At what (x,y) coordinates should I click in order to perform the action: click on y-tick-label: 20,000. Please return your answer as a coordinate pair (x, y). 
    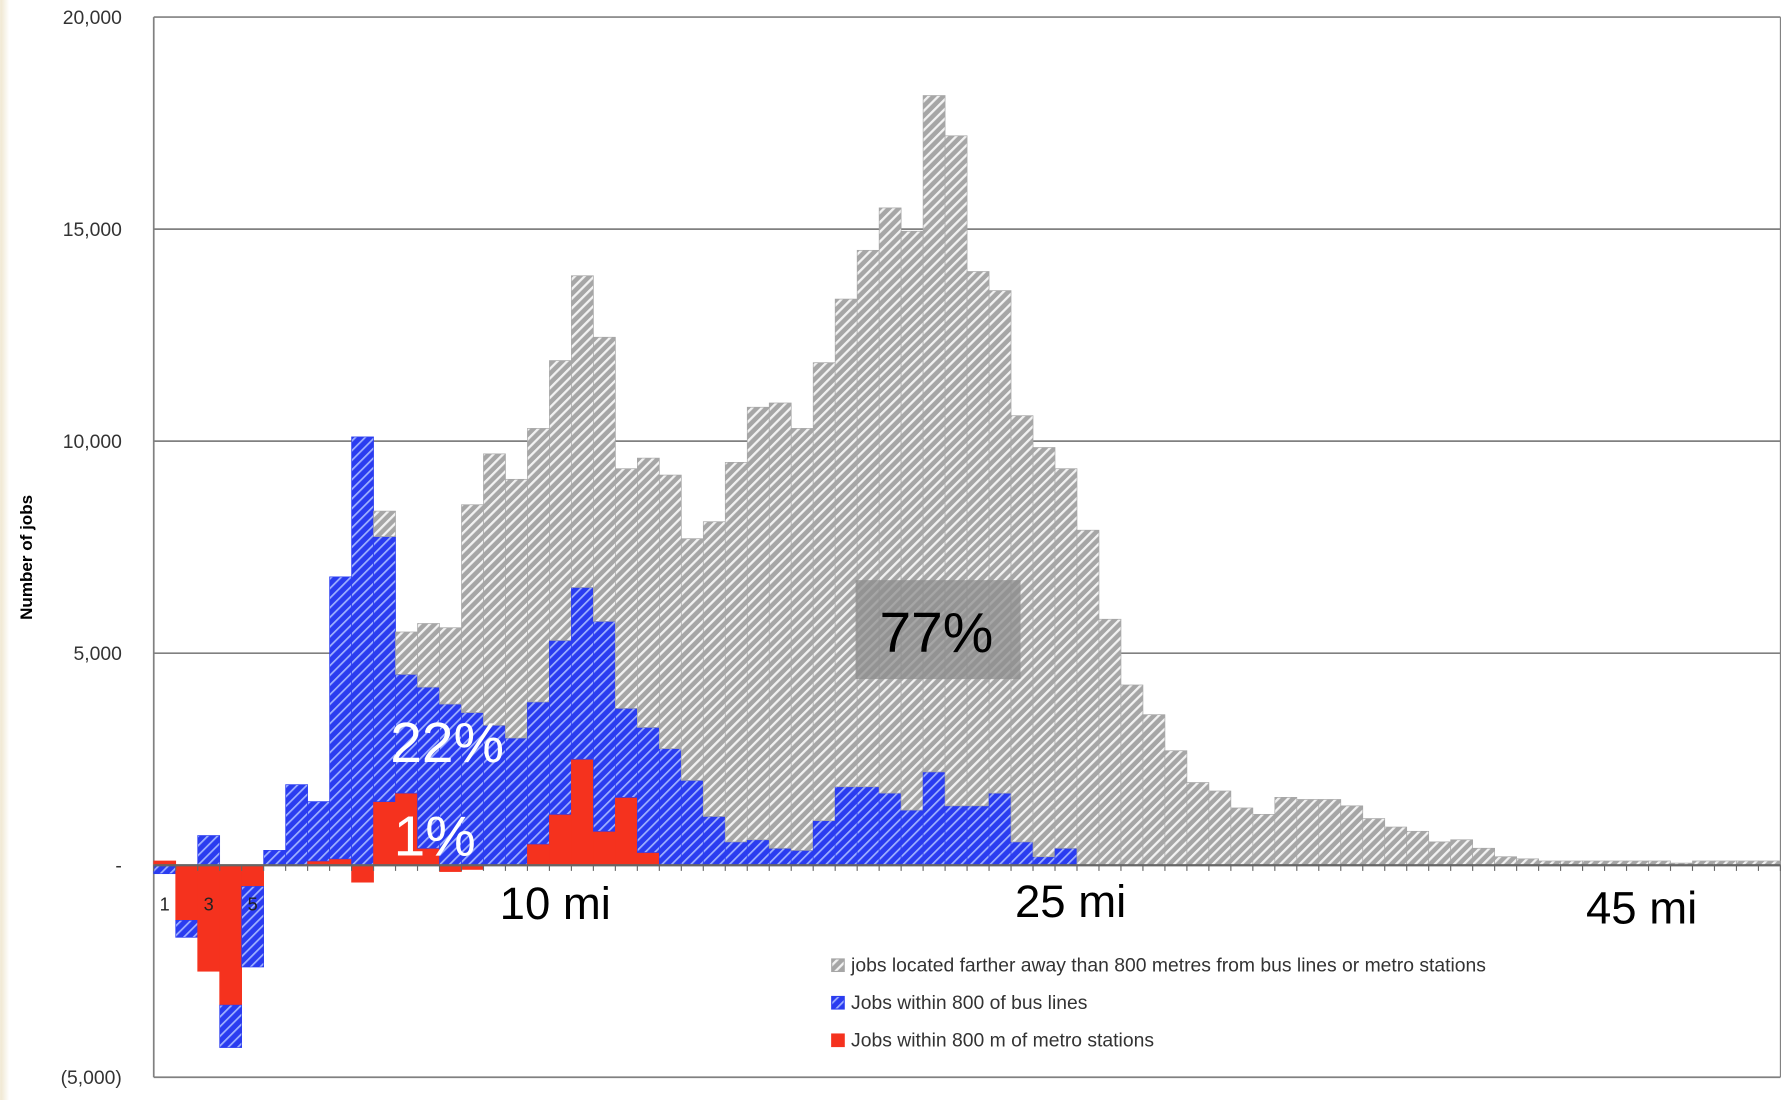
    Looking at the image, I should click on (92, 18).